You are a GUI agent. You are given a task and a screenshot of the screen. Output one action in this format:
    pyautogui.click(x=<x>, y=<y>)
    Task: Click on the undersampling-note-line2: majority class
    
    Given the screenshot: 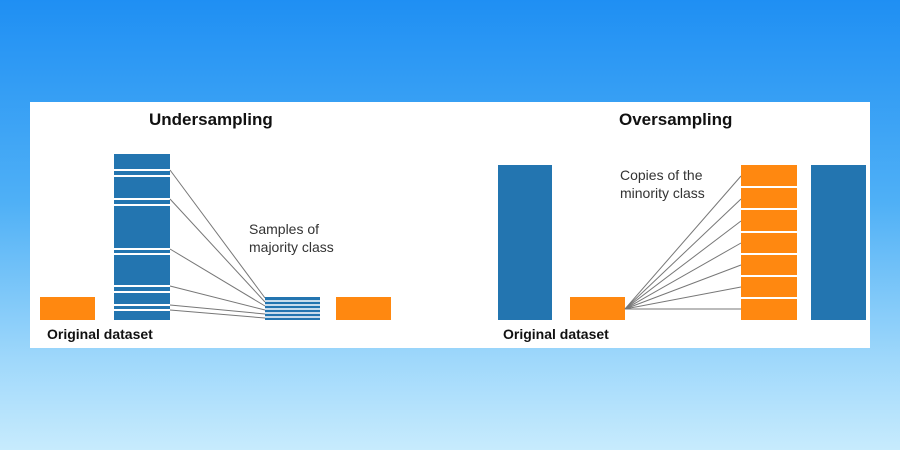 What is the action you would take?
    pyautogui.click(x=291, y=247)
    